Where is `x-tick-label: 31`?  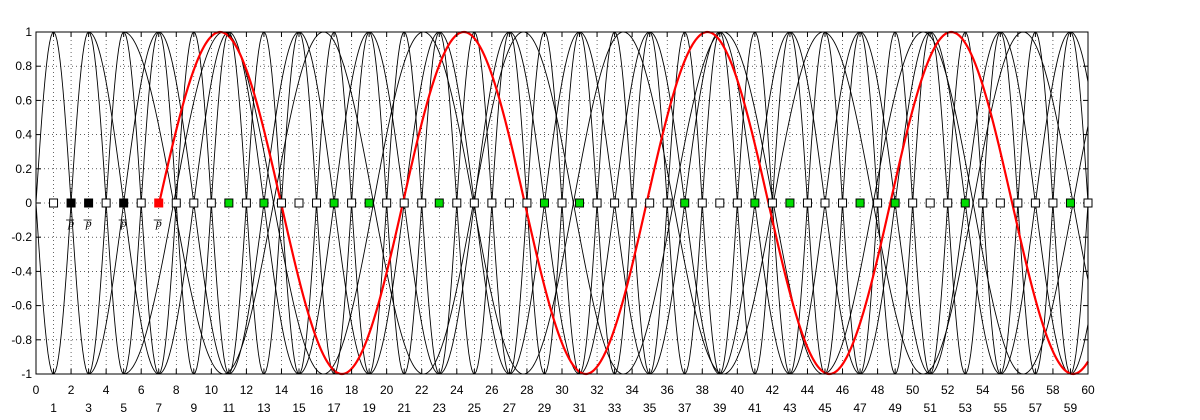
x-tick-label: 31 is located at coordinates (580, 408).